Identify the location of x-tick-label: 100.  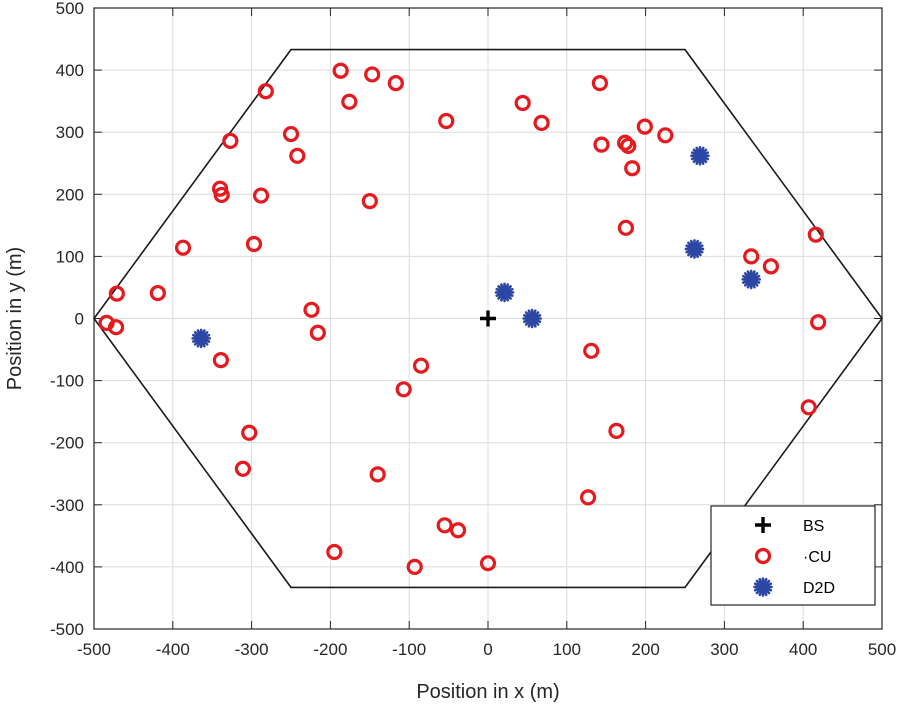
(567, 649).